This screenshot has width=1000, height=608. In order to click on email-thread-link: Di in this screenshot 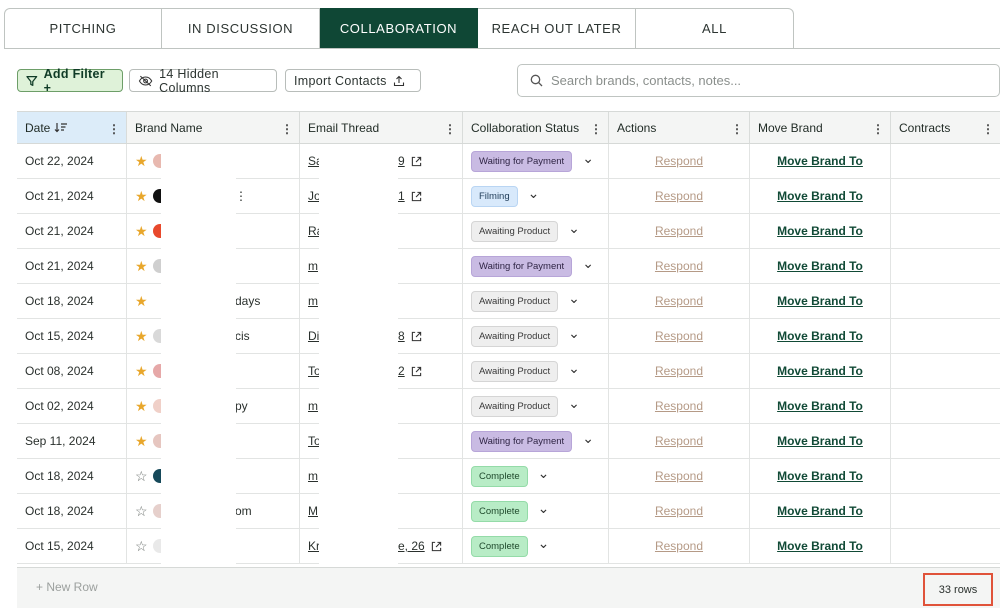, I will do `click(314, 336)`.